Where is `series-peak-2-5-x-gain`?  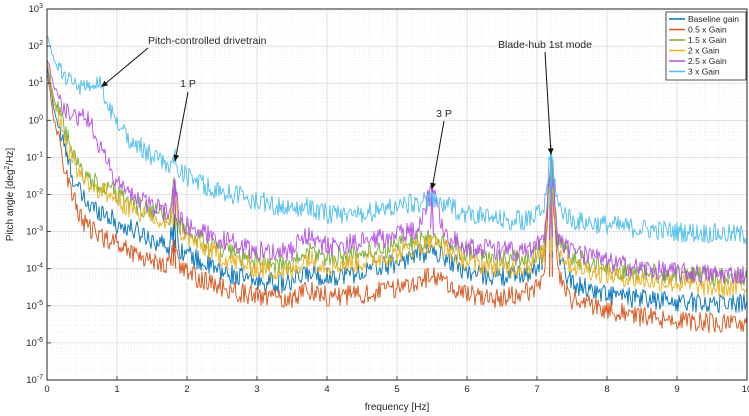 series-peak-2-5-x-gain is located at coordinates (174, 200).